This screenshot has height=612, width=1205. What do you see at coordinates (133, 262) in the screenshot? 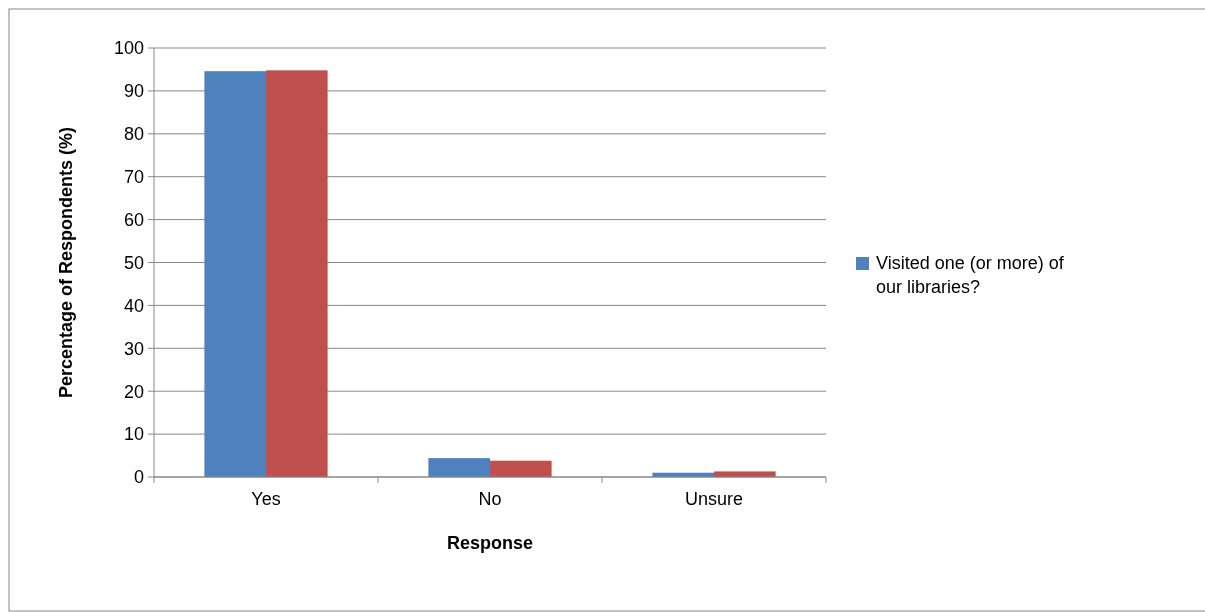
I see `y-tick-label: 50` at bounding box center [133, 262].